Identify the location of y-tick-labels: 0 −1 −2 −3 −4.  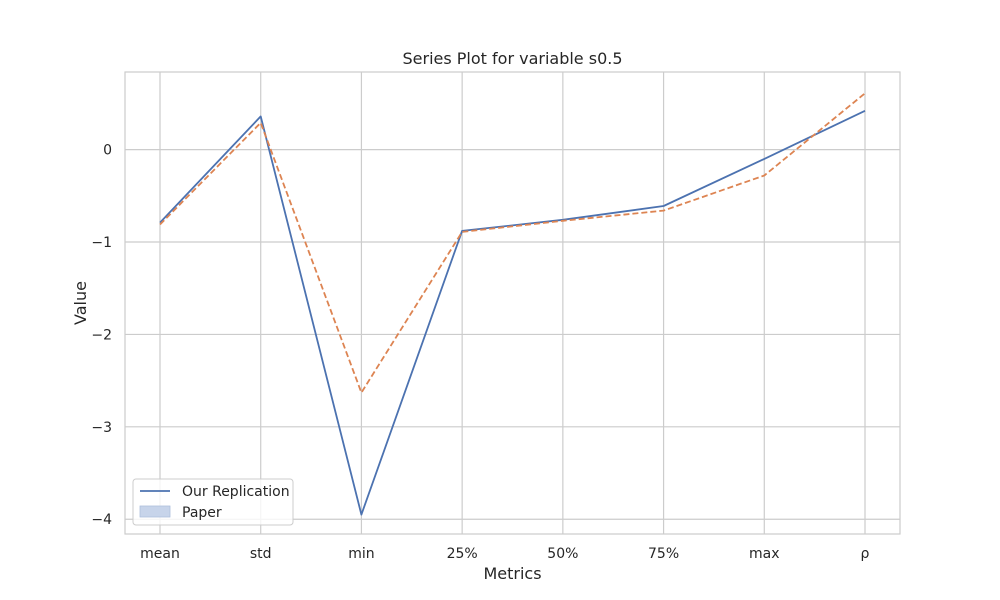
(101, 336).